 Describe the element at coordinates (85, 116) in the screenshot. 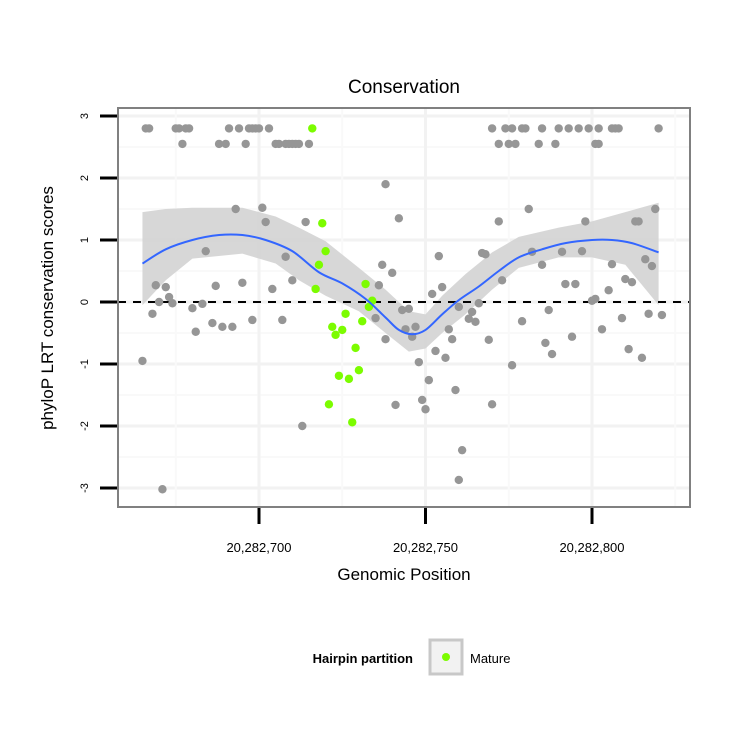

I see `y-tick-label: 3` at that location.